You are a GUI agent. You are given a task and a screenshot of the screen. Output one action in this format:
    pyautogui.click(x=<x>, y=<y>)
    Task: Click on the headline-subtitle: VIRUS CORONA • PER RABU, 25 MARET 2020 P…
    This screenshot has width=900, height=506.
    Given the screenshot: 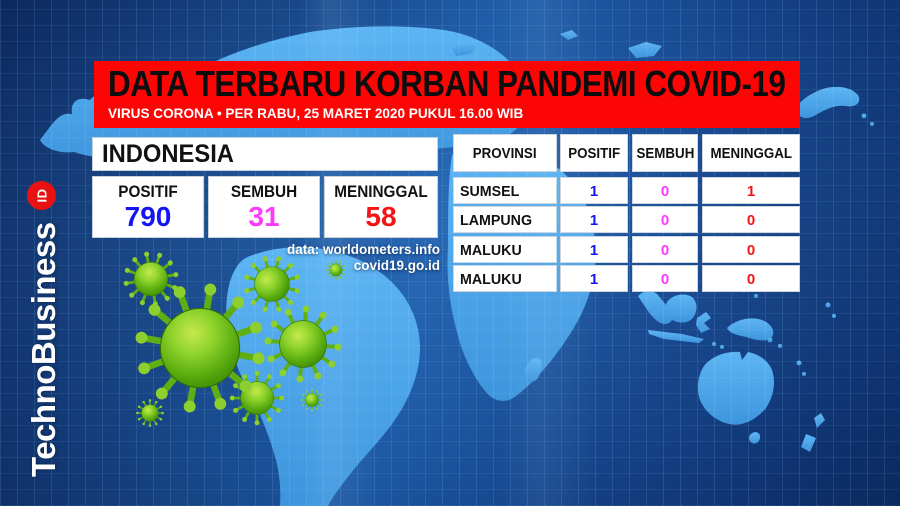 What is the action you would take?
    pyautogui.click(x=316, y=113)
    